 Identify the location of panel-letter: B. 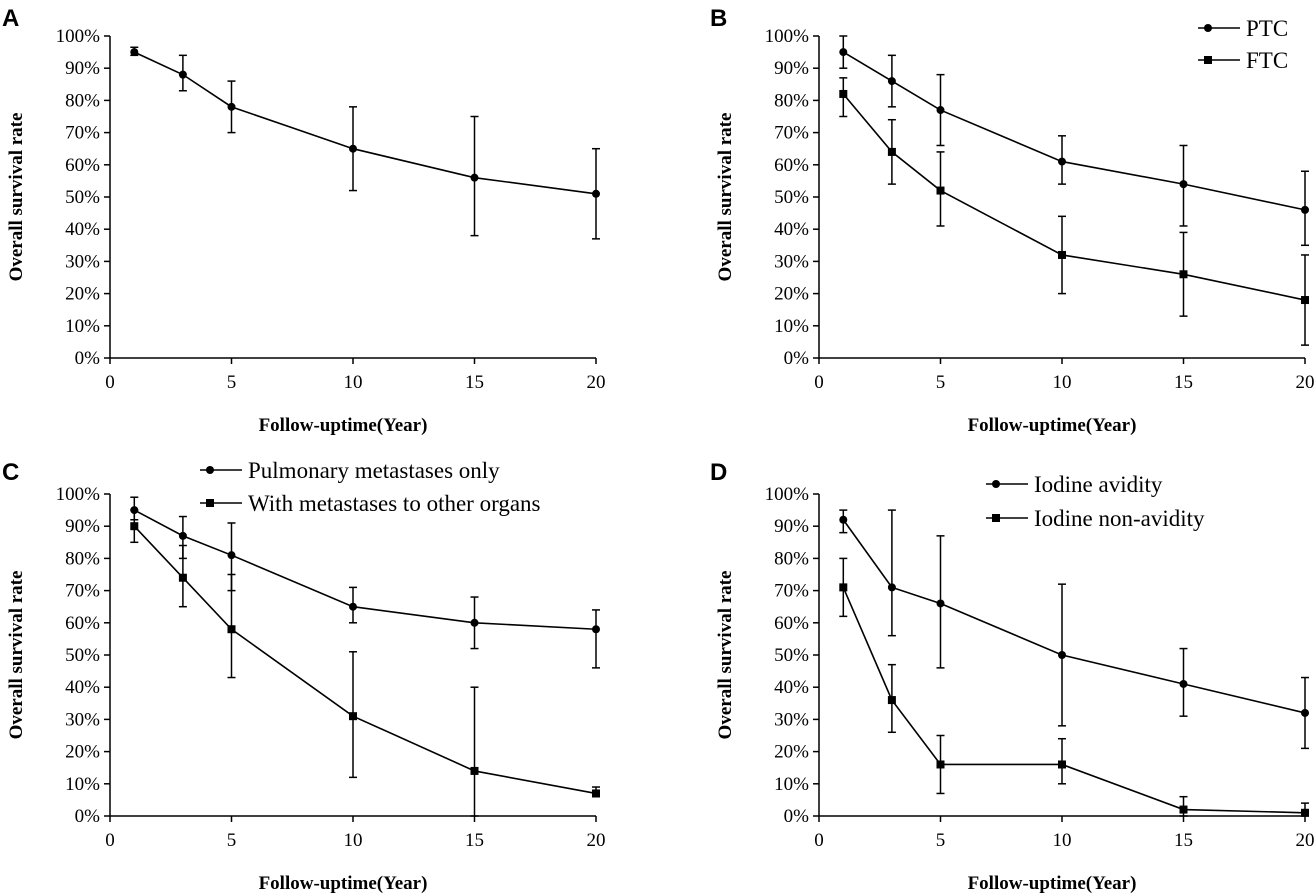
(718, 18).